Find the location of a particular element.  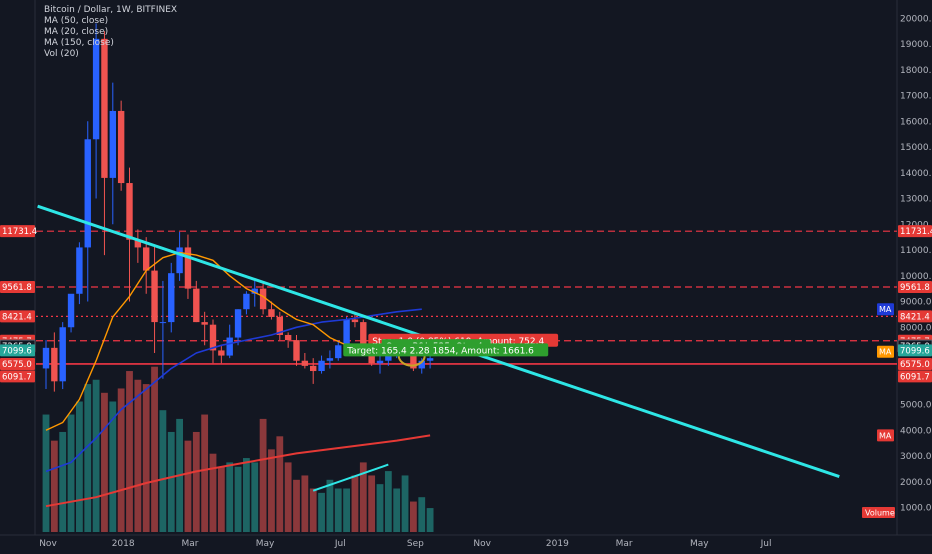

y-tick-label: 10000.0 is located at coordinates (916, 277).